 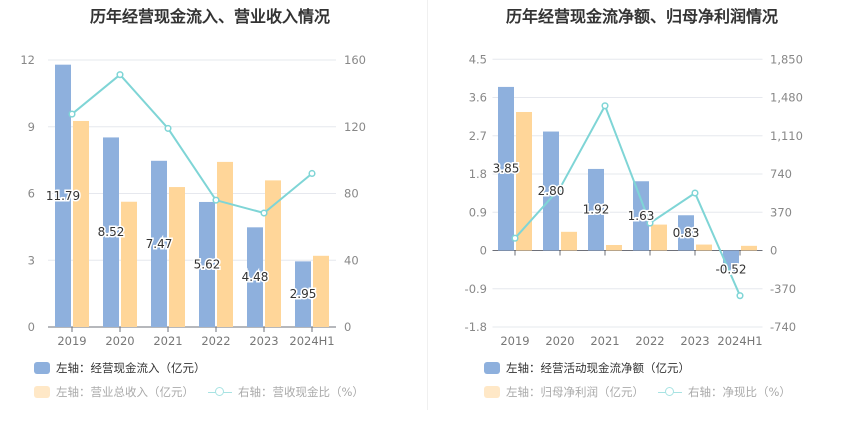 What do you see at coordinates (476, 289) in the screenshot?
I see `left-axis-tick: -0.9` at bounding box center [476, 289].